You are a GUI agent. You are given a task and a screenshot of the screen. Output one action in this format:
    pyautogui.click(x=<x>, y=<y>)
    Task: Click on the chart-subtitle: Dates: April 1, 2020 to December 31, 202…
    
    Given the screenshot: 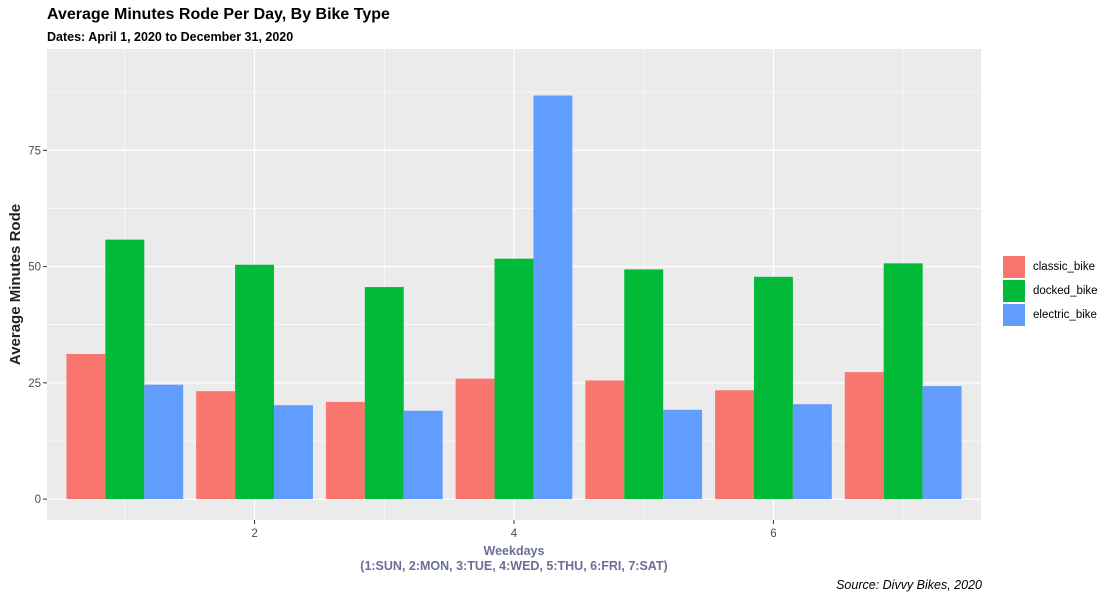 What is the action you would take?
    pyautogui.click(x=170, y=37)
    